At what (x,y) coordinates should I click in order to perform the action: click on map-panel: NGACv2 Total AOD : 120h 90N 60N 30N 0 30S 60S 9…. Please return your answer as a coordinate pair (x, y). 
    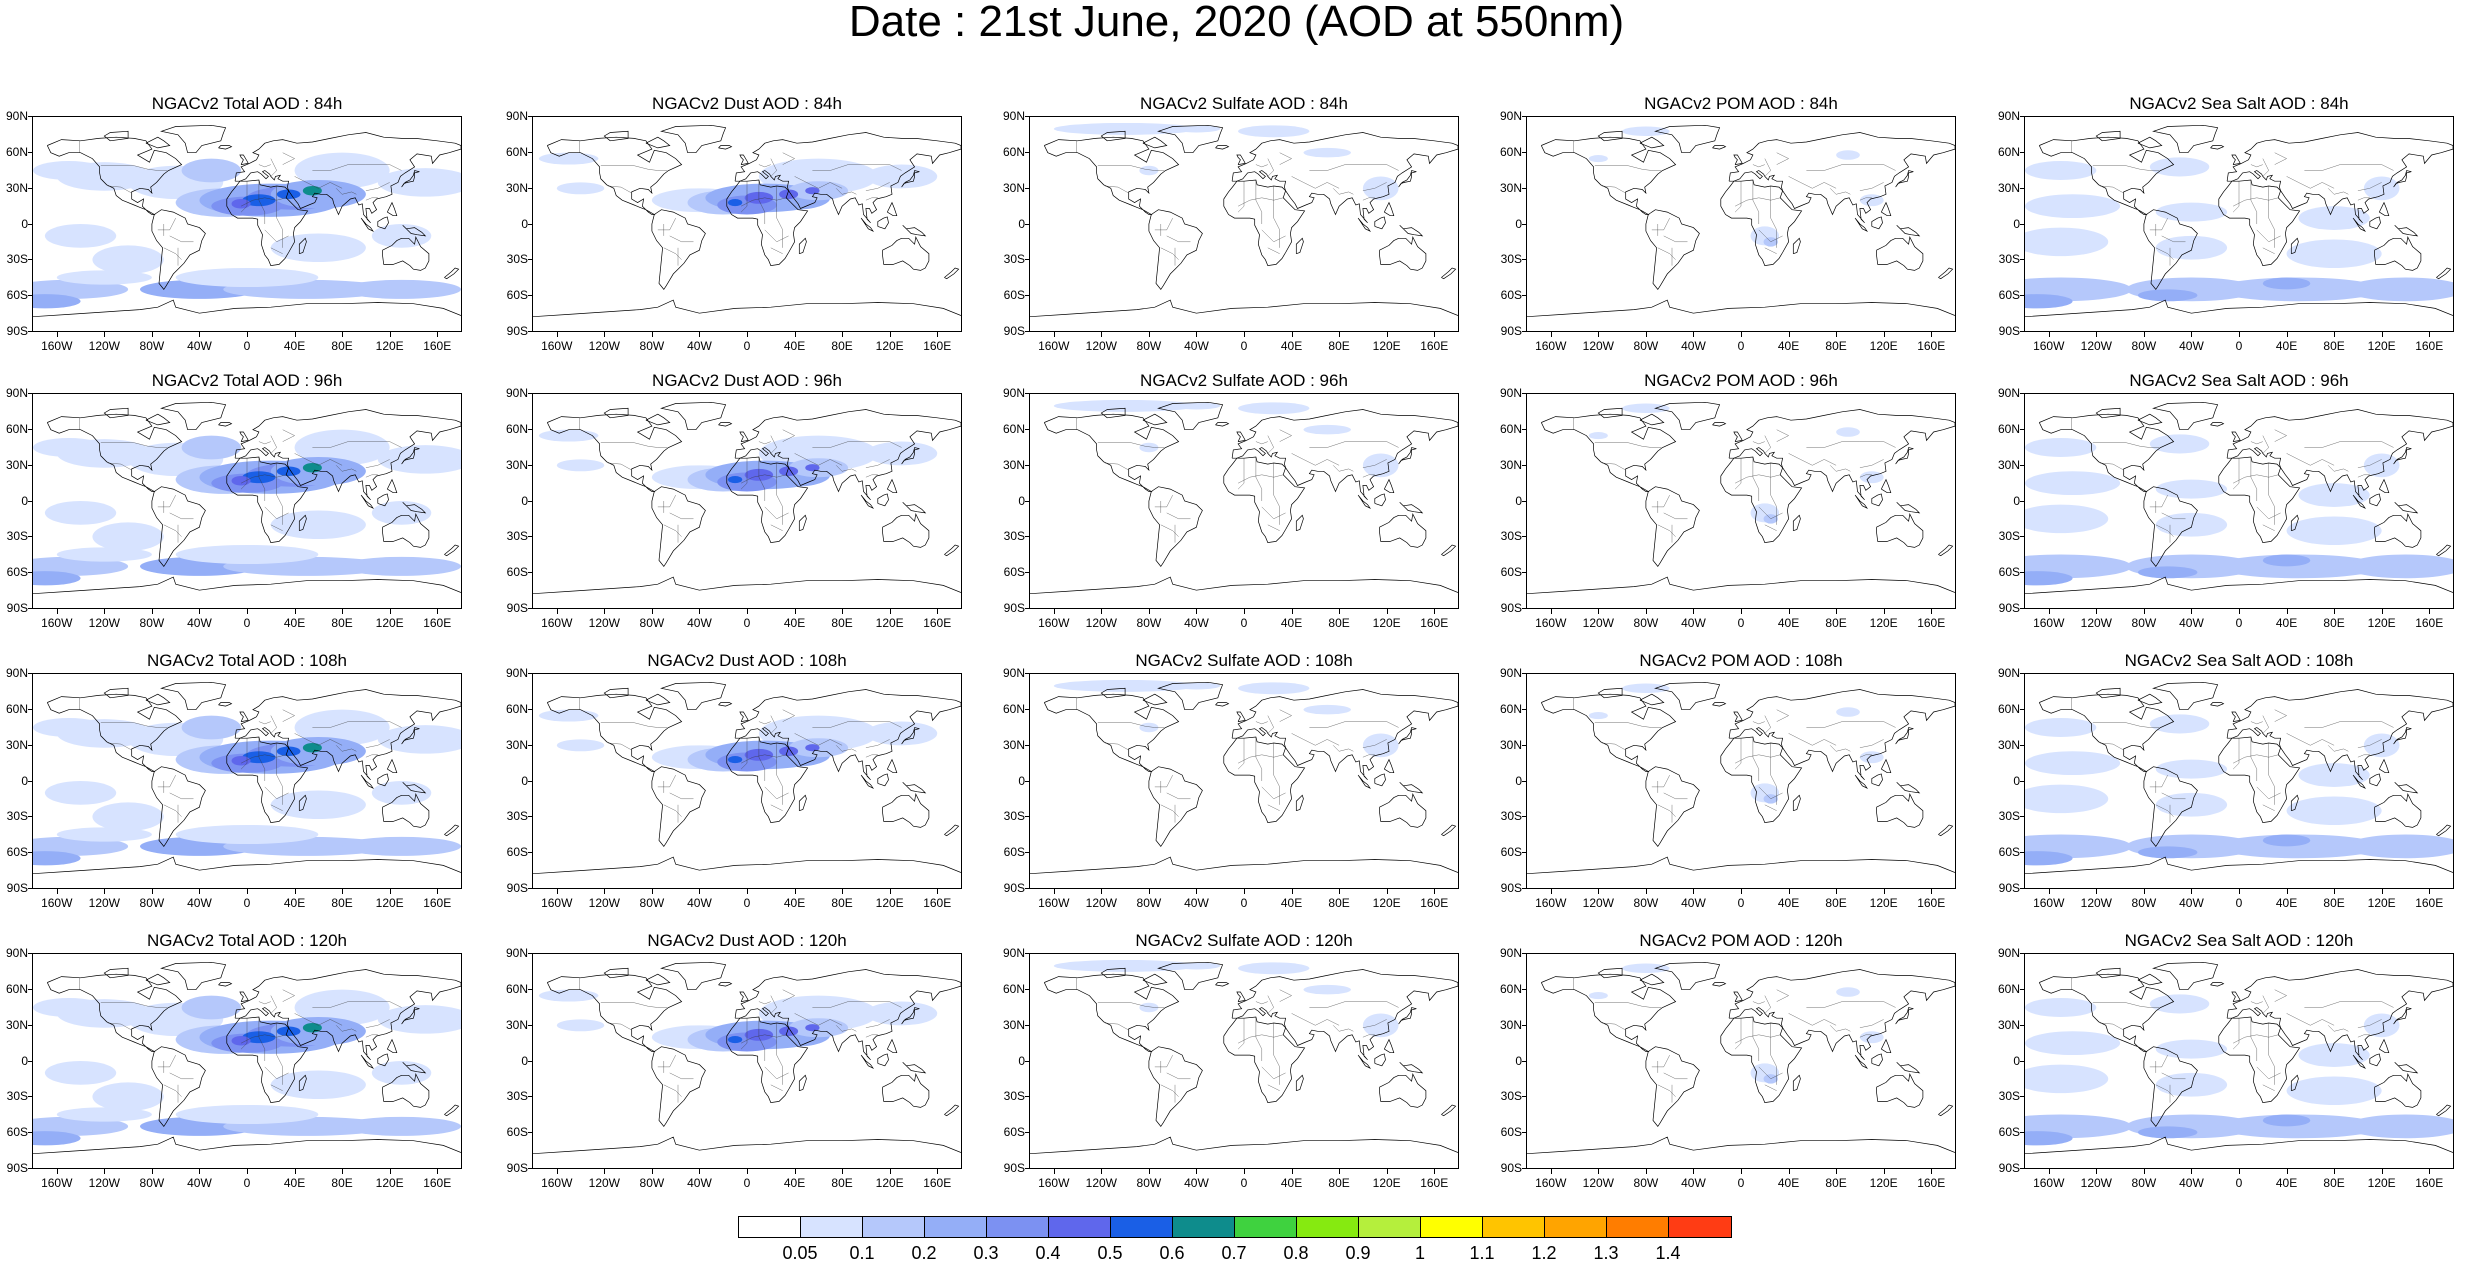
    Looking at the image, I should click on (240, 1071).